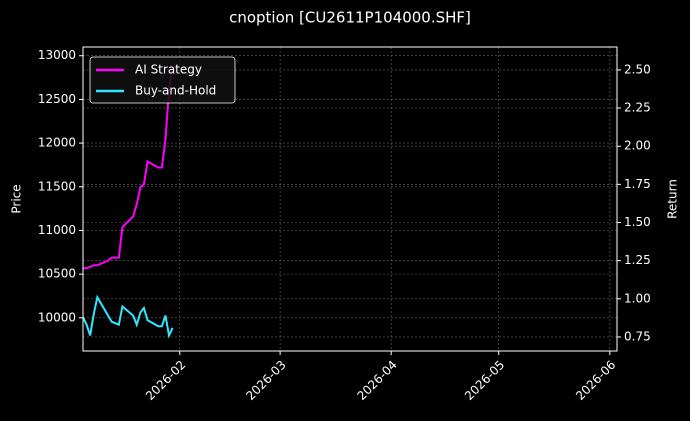 The height and width of the screenshot is (421, 690). I want to click on y-tick-label: 11000, so click(57, 230).